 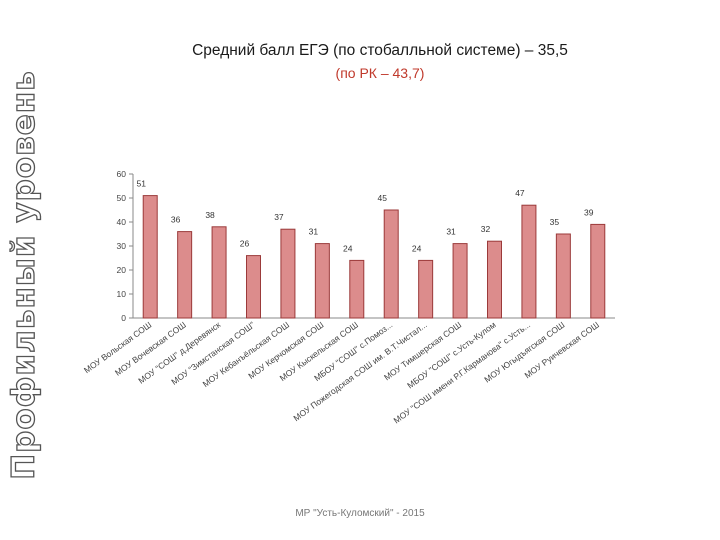 I want to click on value-label: 26, so click(x=245, y=244).